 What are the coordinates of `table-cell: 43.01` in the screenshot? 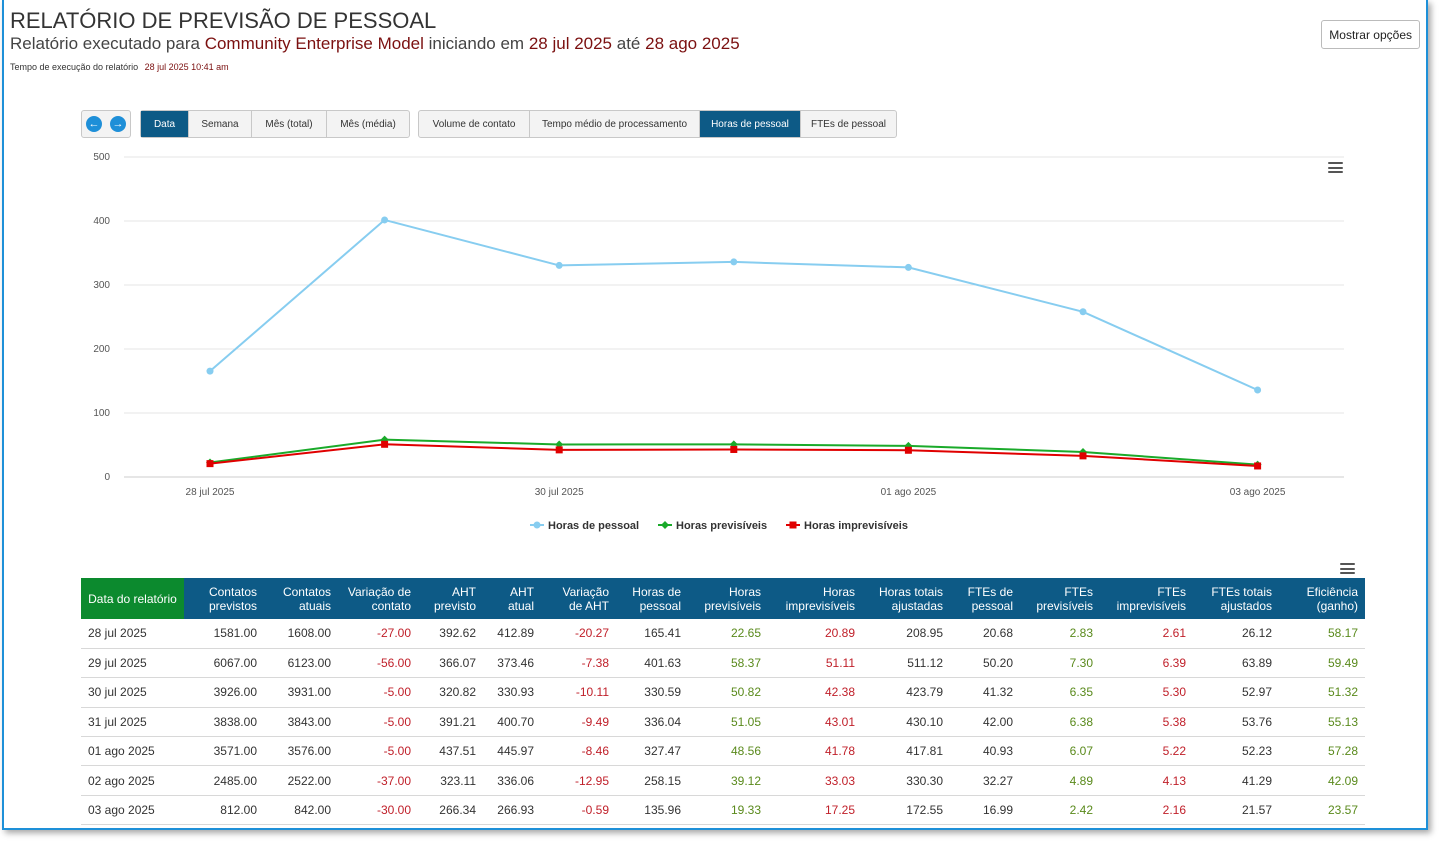 It's located at (815, 722).